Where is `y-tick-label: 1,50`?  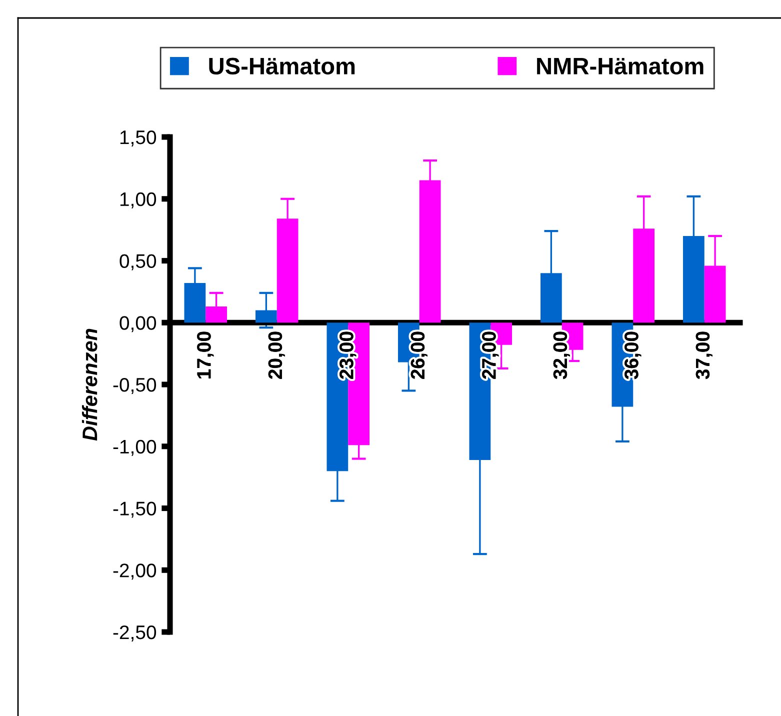 y-tick-label: 1,50 is located at coordinates (138, 138).